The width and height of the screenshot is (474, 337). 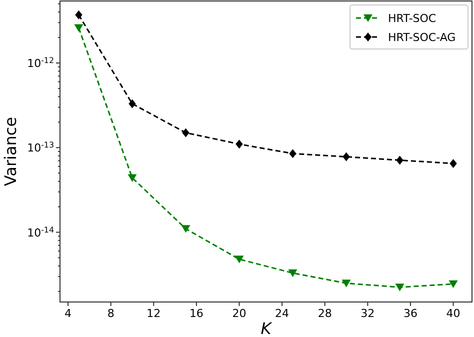 I want to click on x-tick-label: 20, so click(x=239, y=313).